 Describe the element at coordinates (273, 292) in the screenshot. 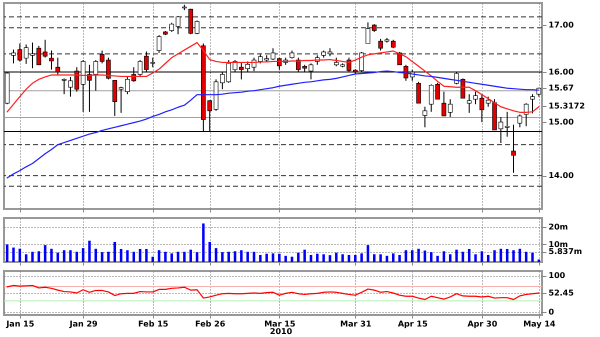

I see `line-series` at that location.